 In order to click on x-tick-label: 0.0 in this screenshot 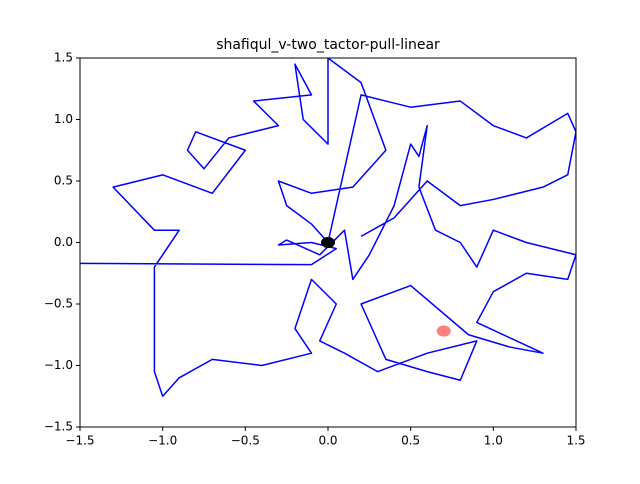, I will do `click(327, 441)`.